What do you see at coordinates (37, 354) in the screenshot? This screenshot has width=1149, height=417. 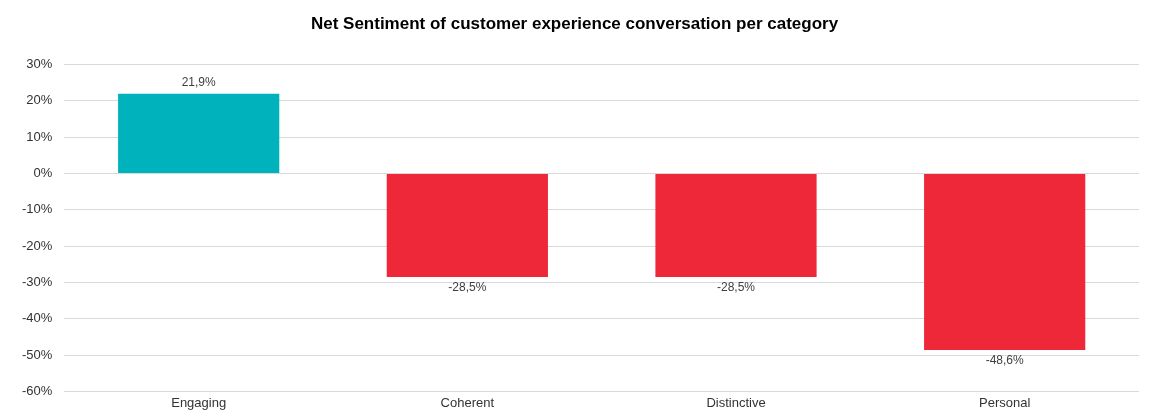 I see `y-tick-label: -50%` at bounding box center [37, 354].